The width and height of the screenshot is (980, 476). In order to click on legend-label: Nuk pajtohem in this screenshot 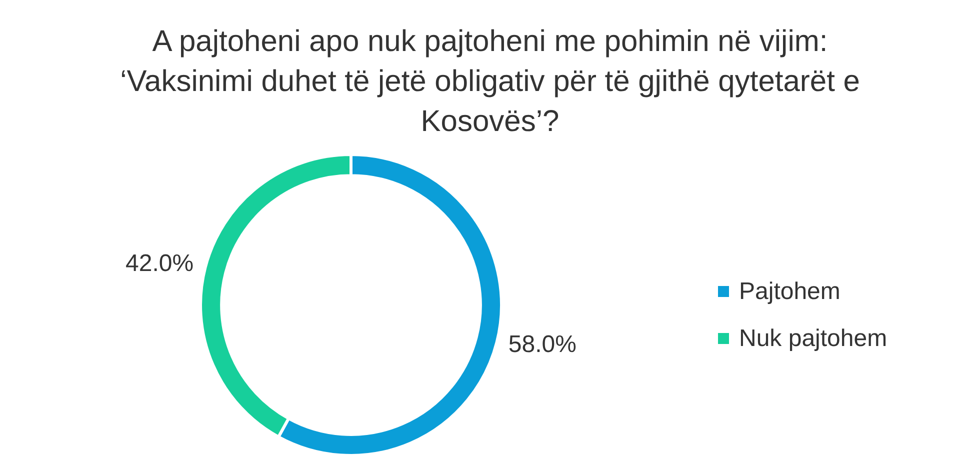, I will do `click(813, 338)`.